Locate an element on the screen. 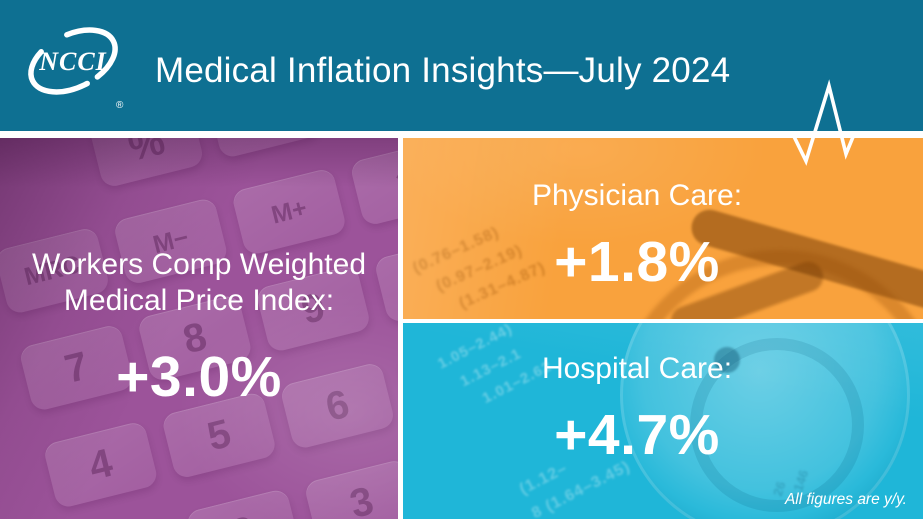 The width and height of the screenshot is (923, 519). wc-index-label-line1: Workers Comp Weighted is located at coordinates (198, 265).